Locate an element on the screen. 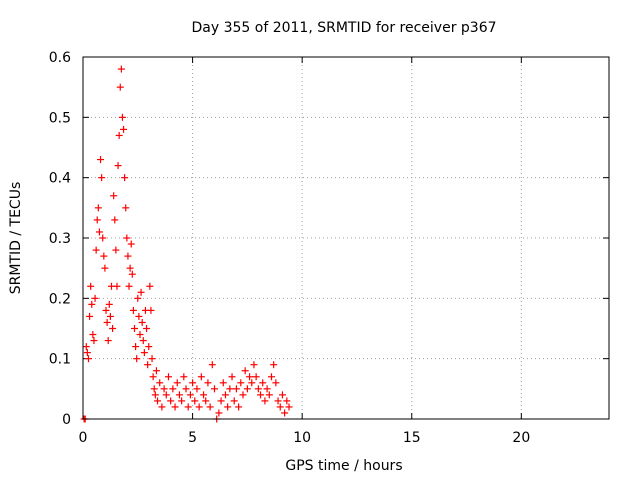  y-tick-label: 0.1 is located at coordinates (60, 360).